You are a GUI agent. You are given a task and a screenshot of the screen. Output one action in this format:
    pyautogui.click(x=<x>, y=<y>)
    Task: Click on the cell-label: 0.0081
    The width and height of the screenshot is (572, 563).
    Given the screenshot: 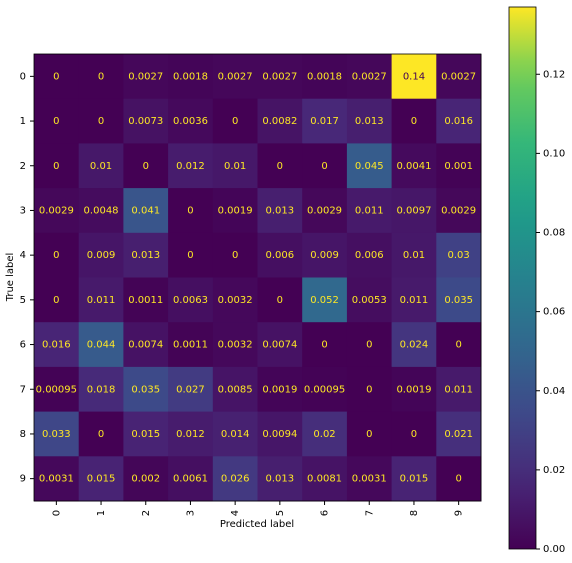 What is the action you would take?
    pyautogui.click(x=324, y=479)
    